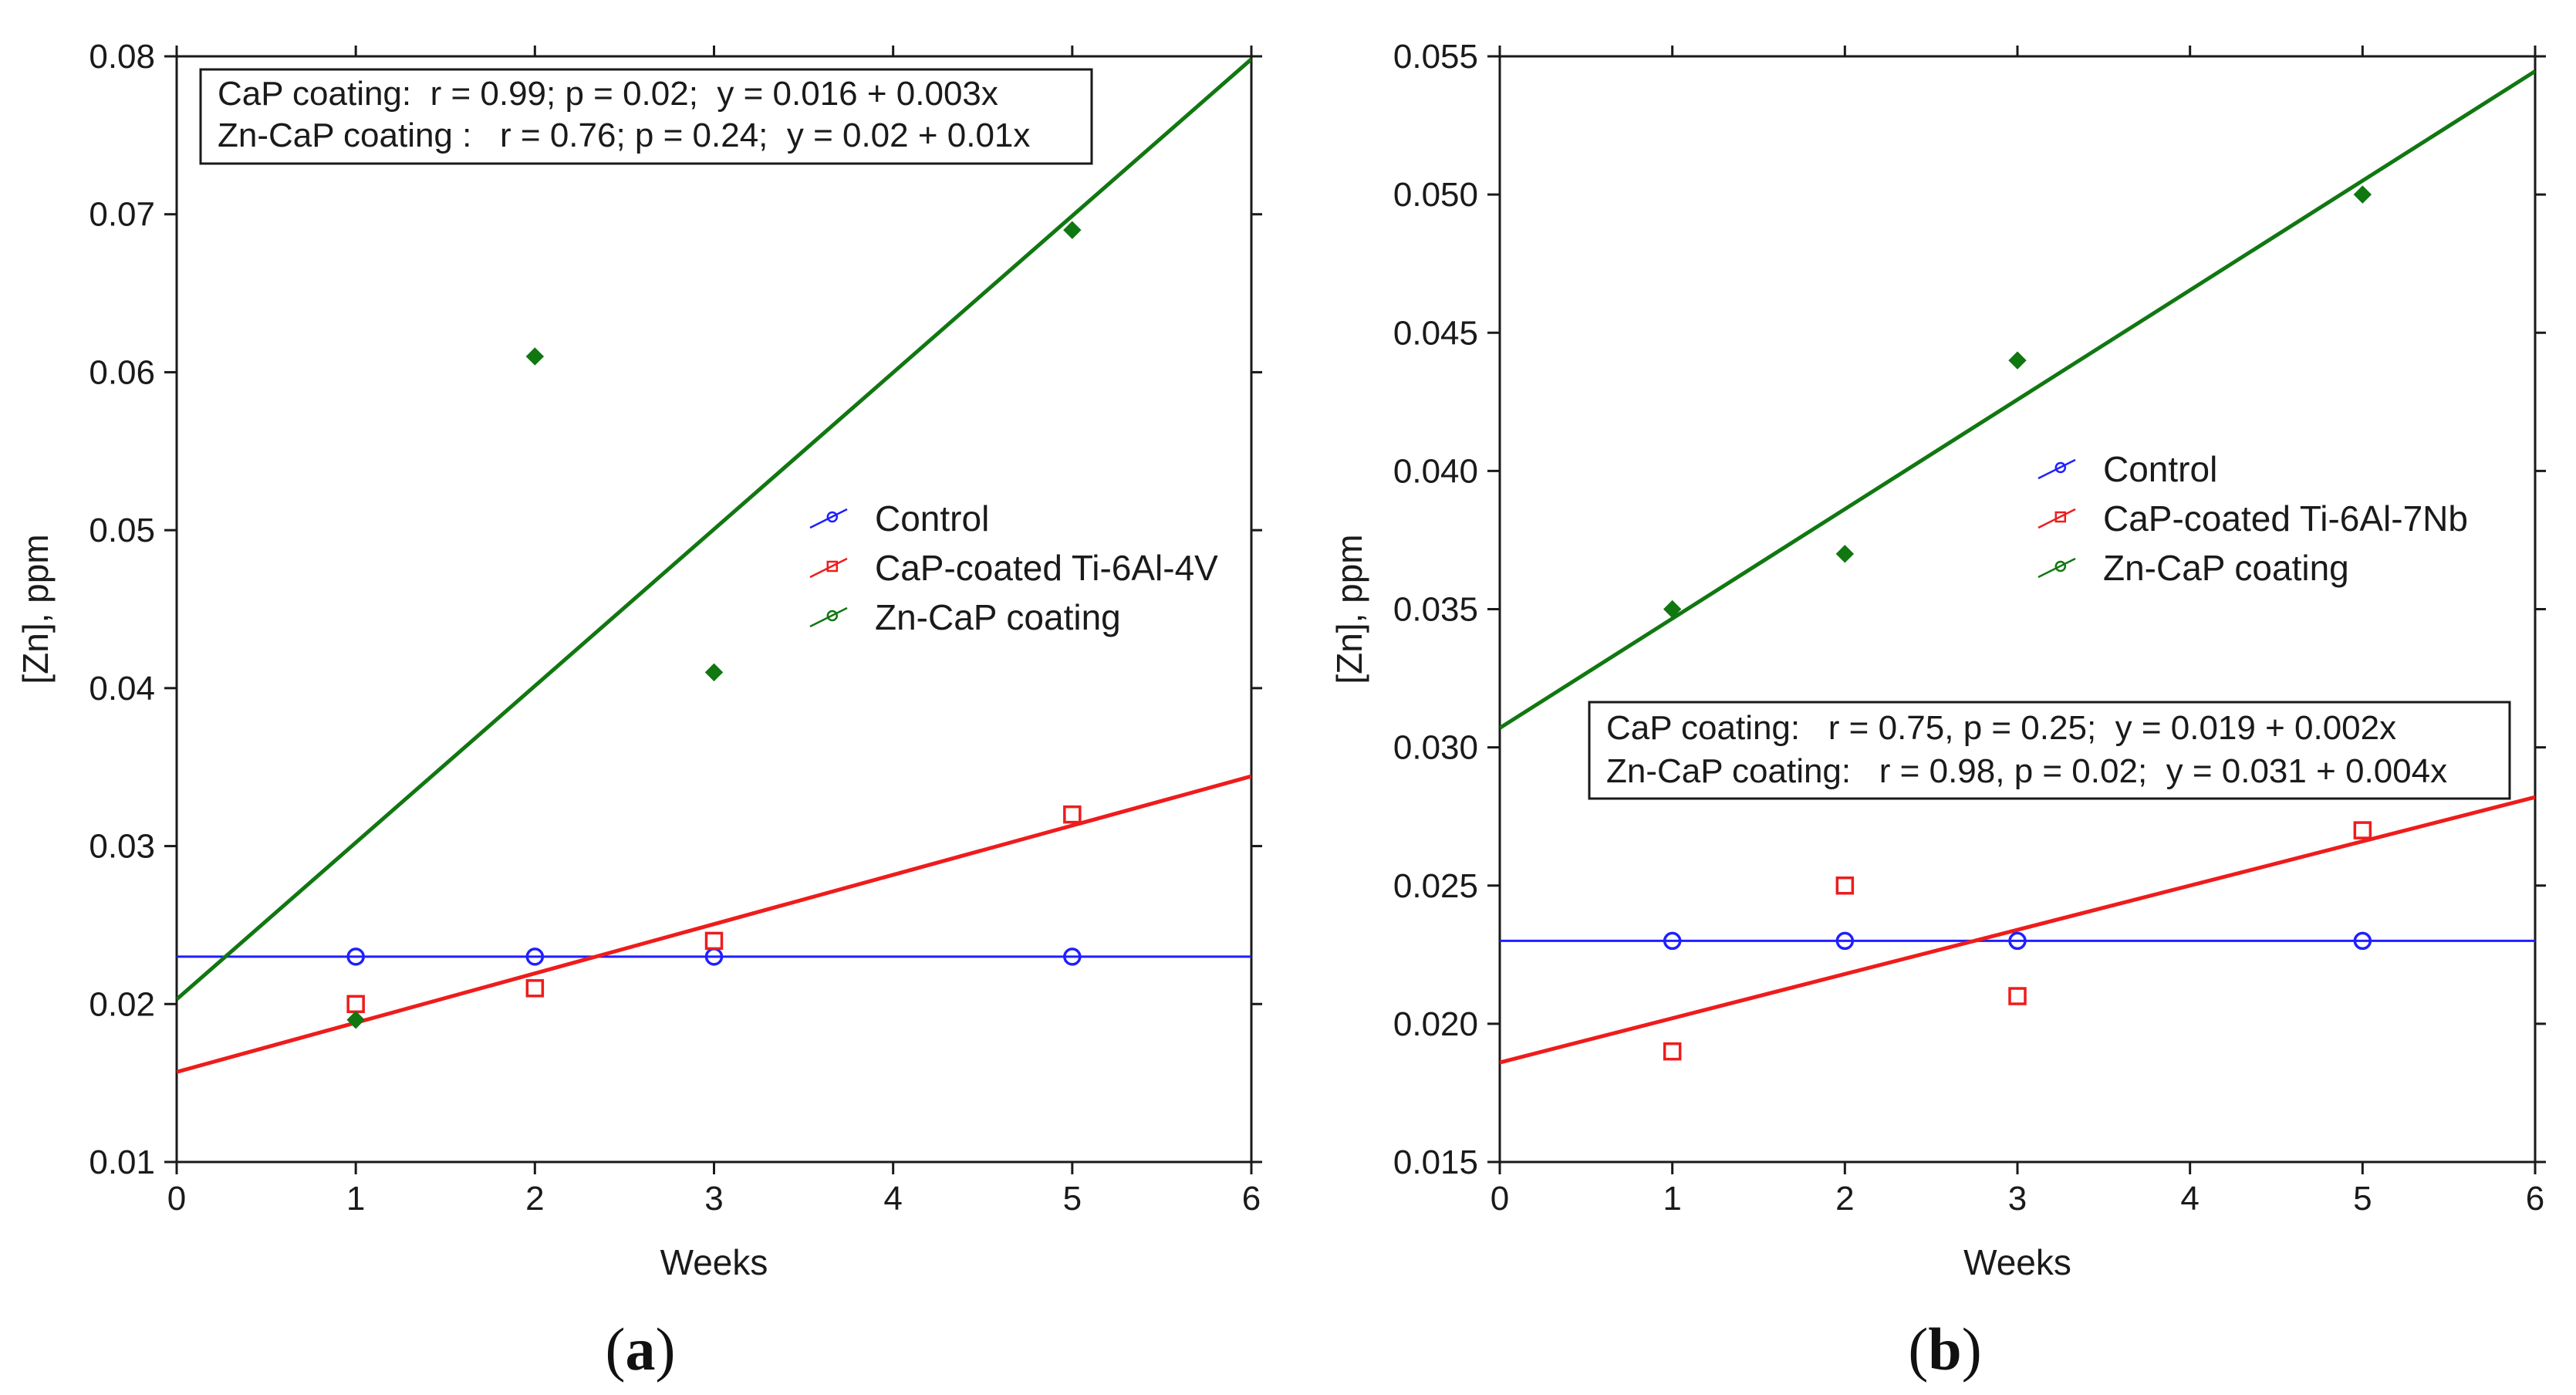 The width and height of the screenshot is (2576, 1395). What do you see at coordinates (1435, 57) in the screenshot?
I see `y-tick-label: 0.055` at bounding box center [1435, 57].